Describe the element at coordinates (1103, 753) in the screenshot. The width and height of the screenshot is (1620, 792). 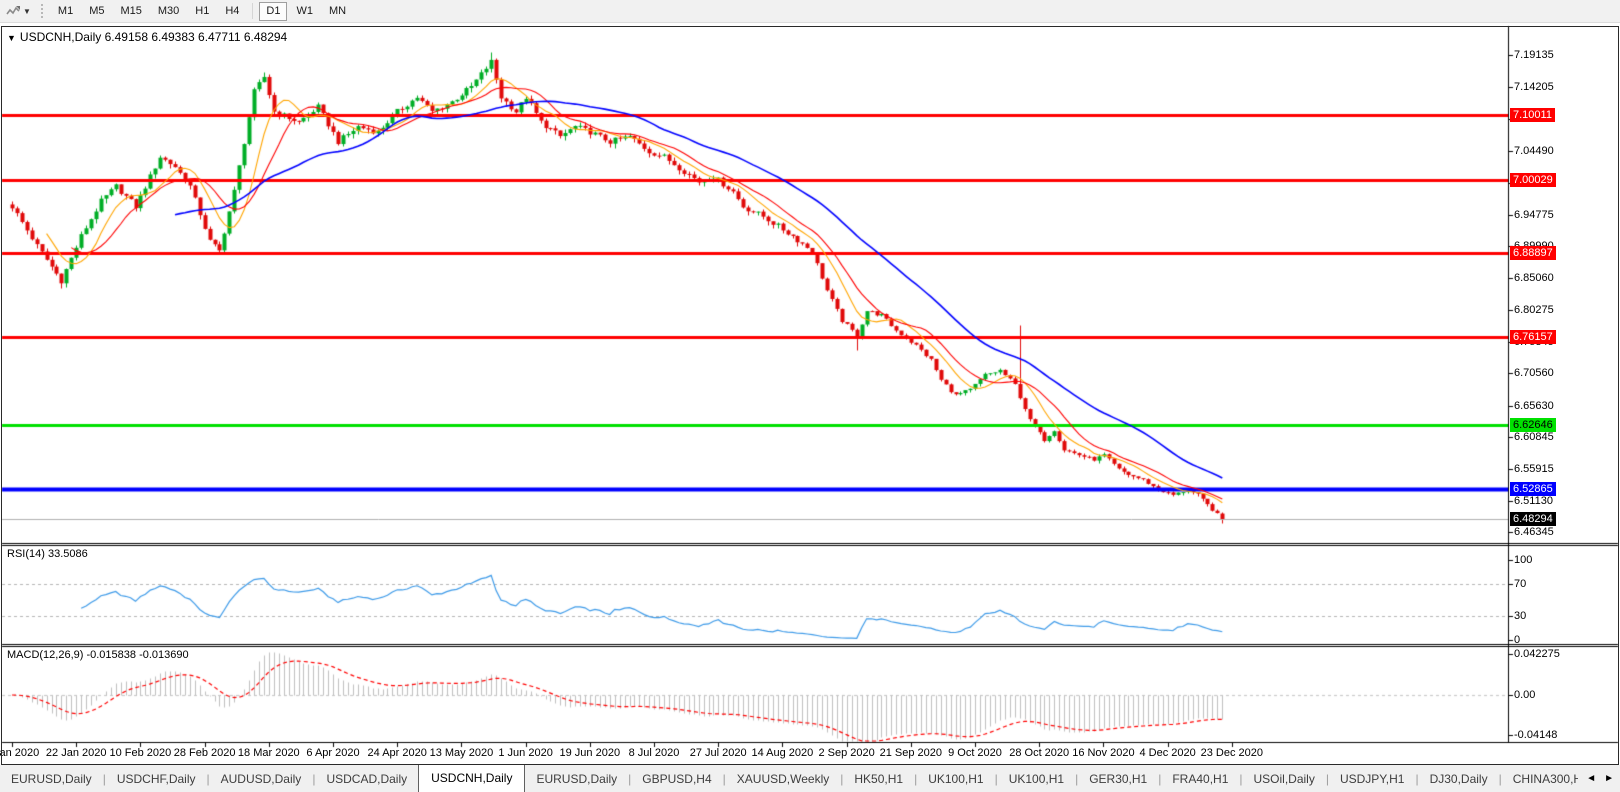
I see `date-axis-label: 16 Nov 2020` at that location.